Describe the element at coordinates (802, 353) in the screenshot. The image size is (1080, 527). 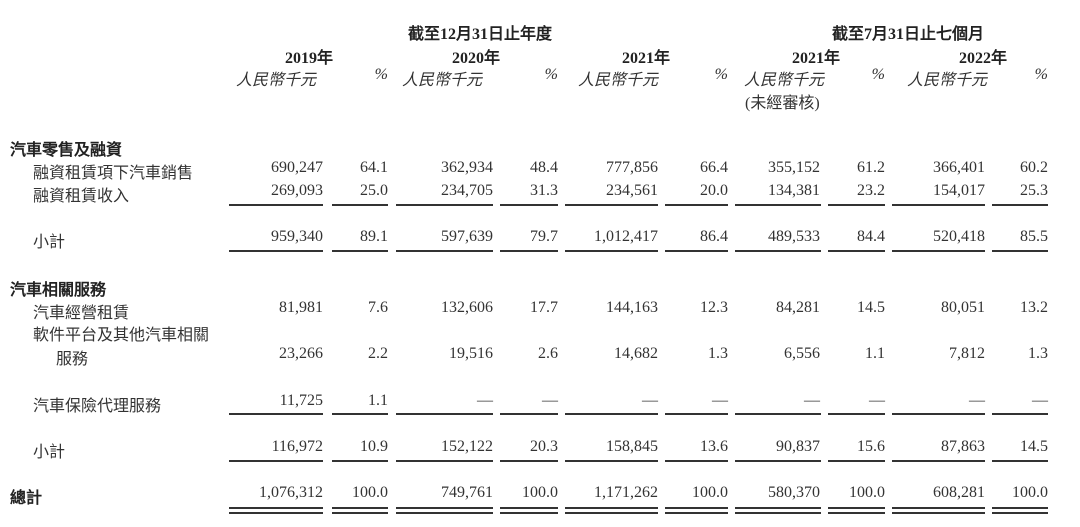
I see `cell-amount: 6,556` at that location.